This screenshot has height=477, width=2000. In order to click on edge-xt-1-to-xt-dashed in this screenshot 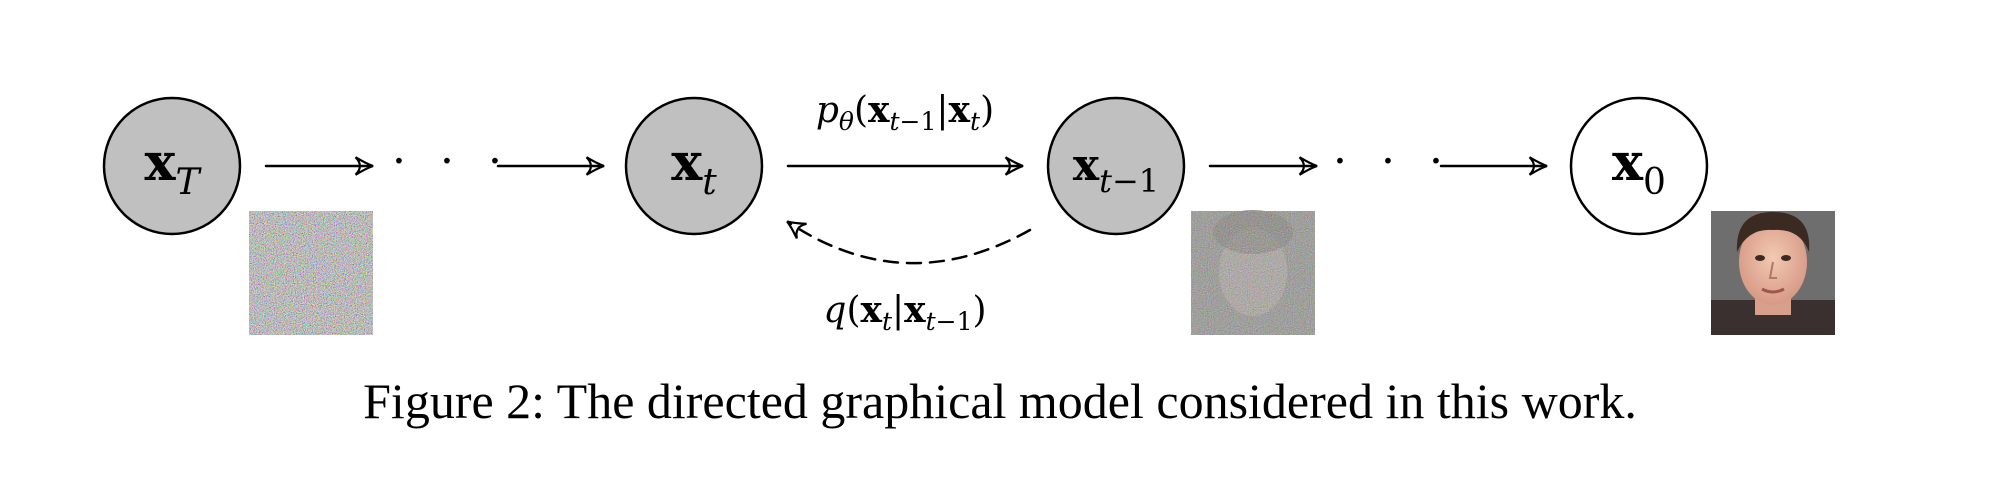, I will do `click(909, 242)`.